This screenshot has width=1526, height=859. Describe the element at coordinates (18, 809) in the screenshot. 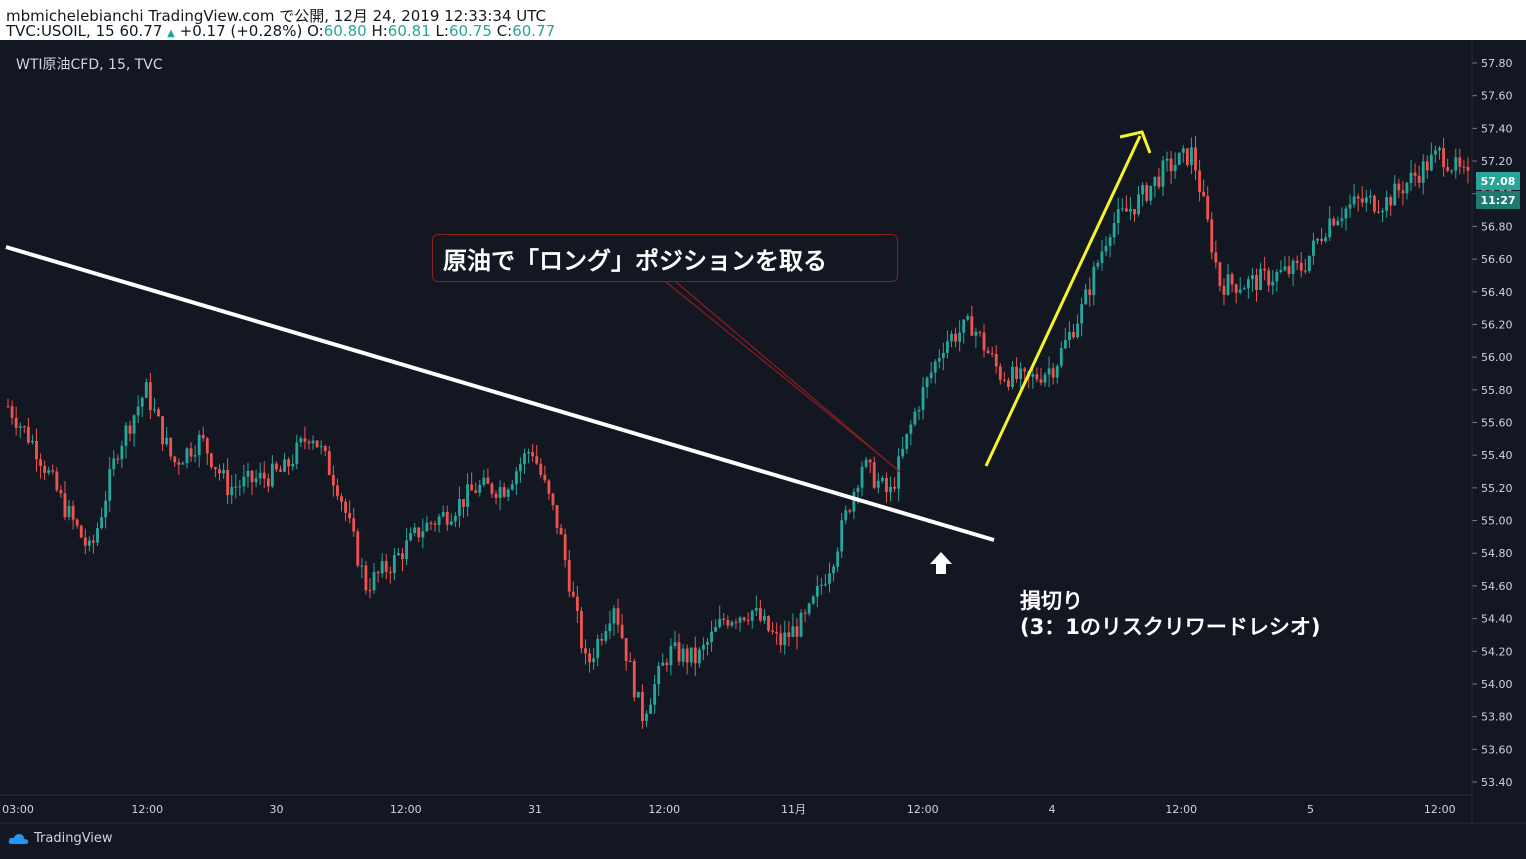

I see `time-tick-label: 03:00` at that location.